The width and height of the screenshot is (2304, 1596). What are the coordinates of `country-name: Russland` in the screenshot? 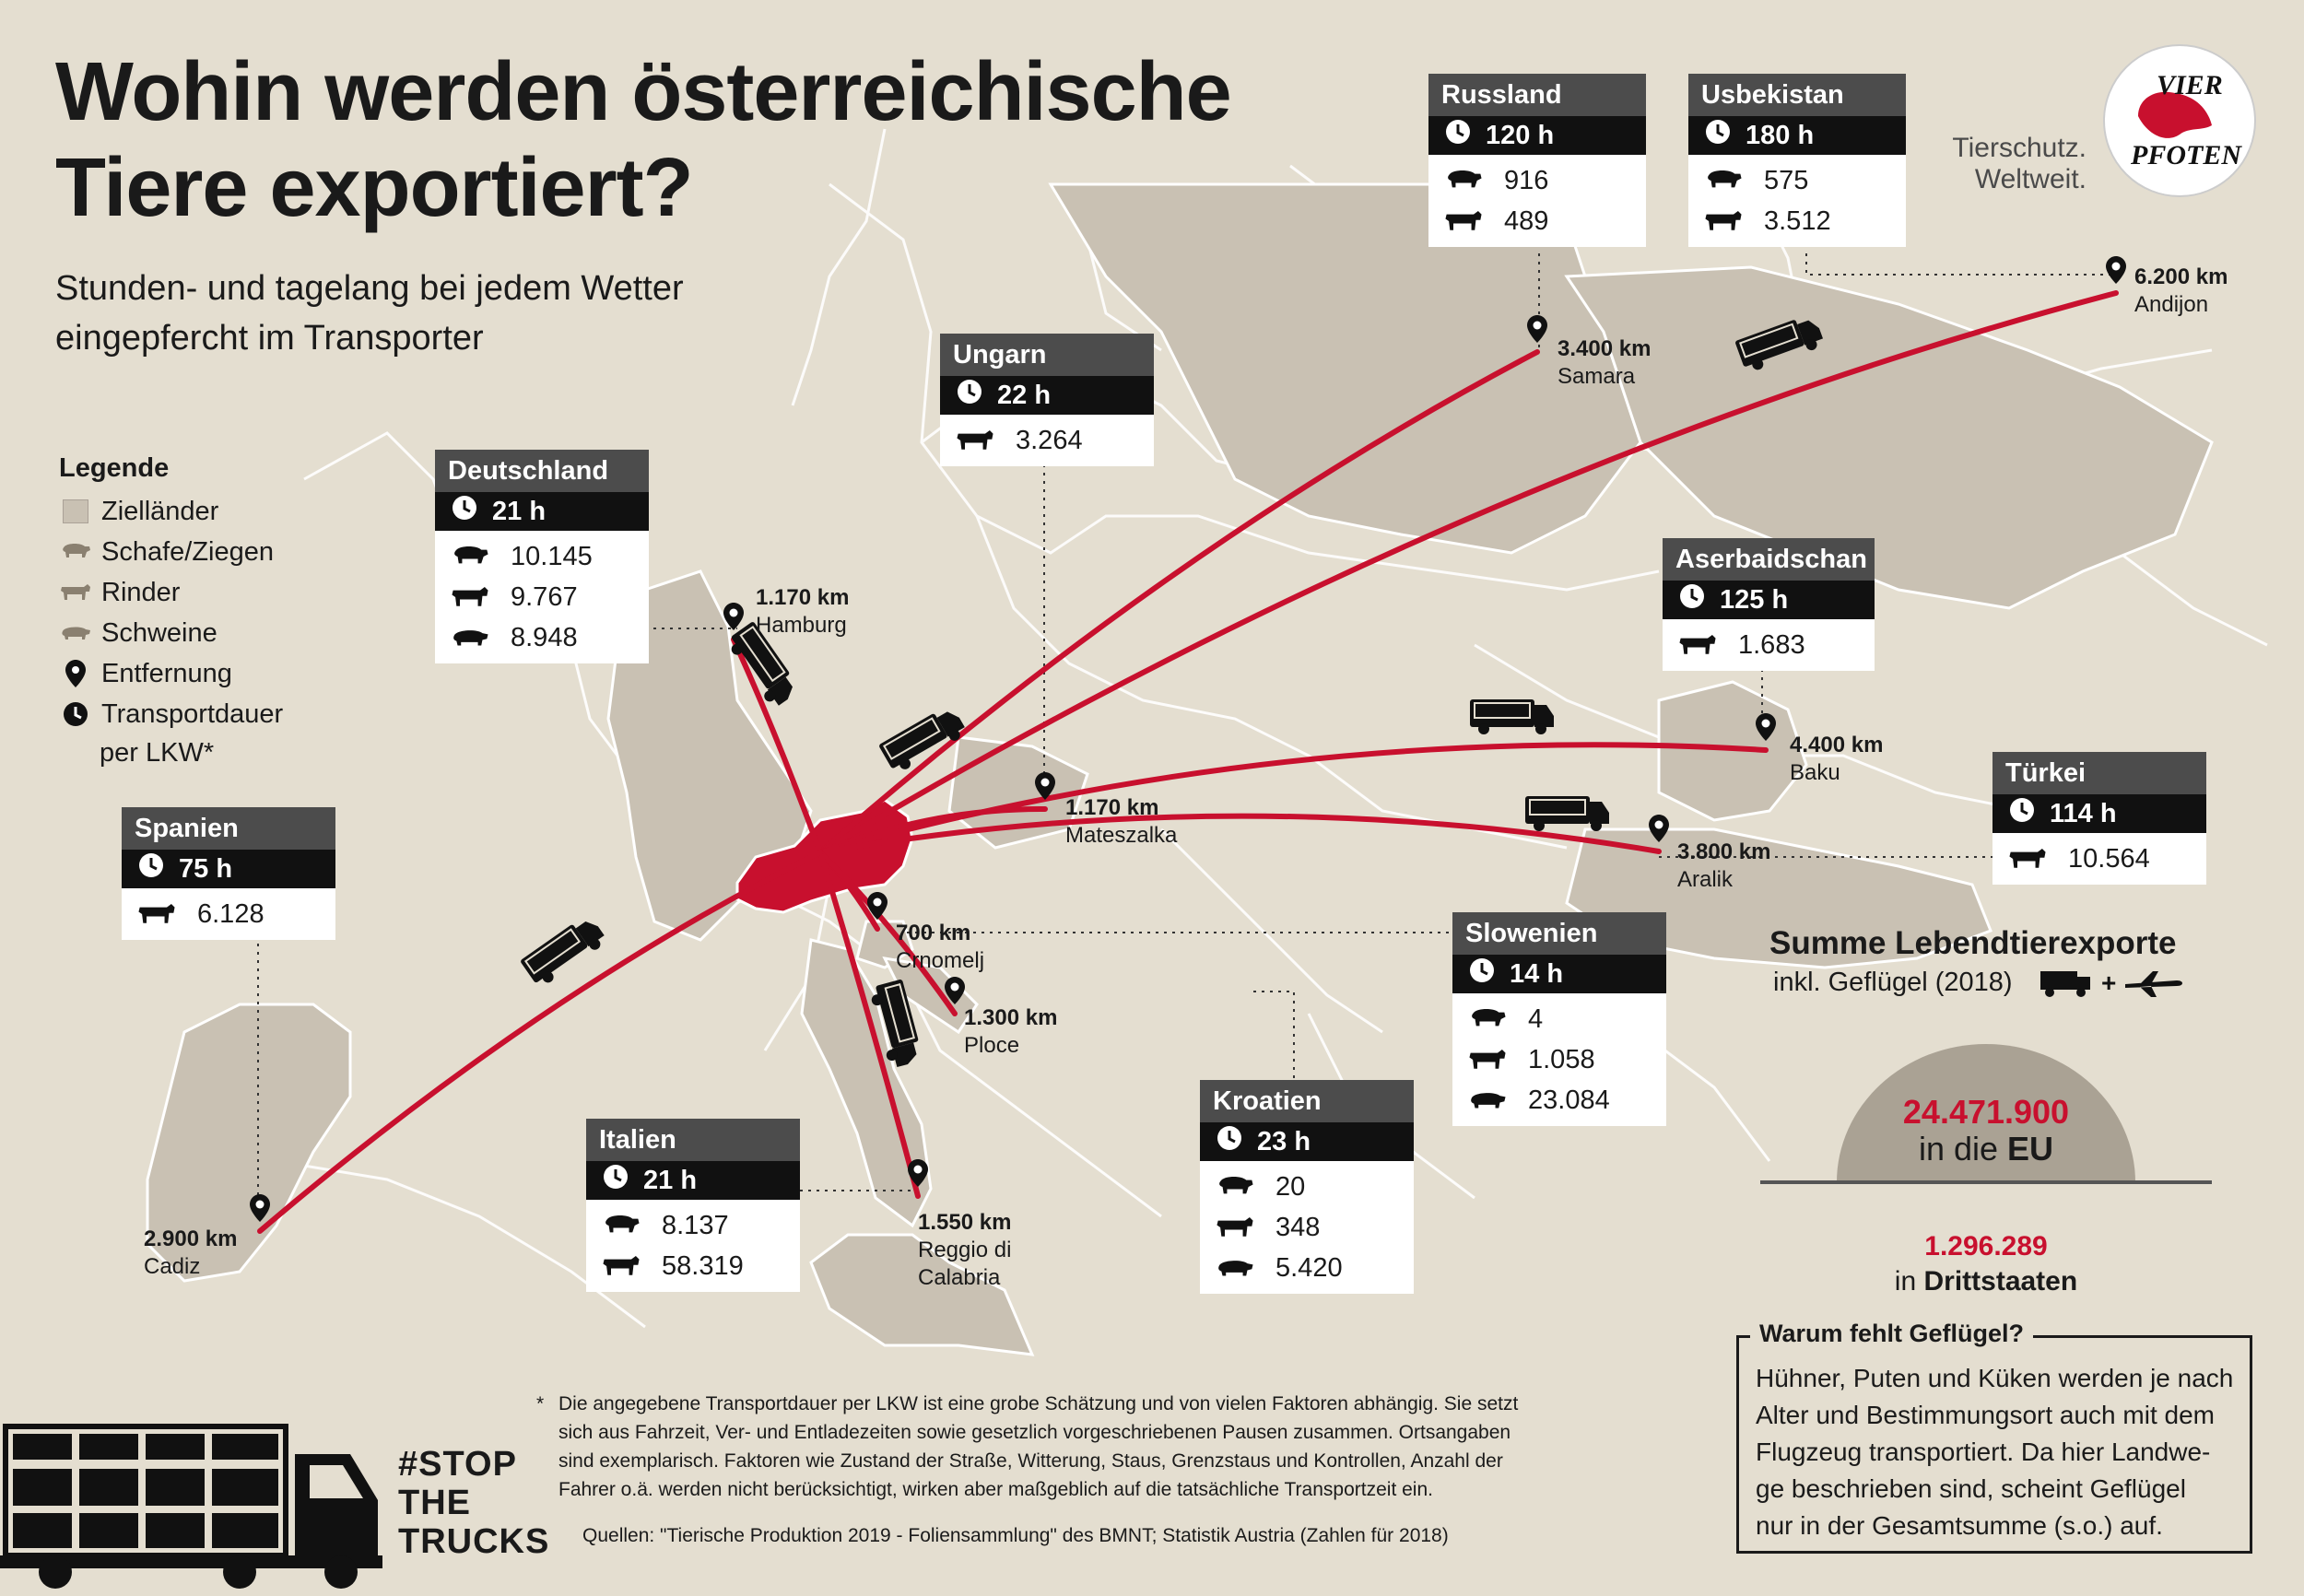 It's located at (1537, 95).